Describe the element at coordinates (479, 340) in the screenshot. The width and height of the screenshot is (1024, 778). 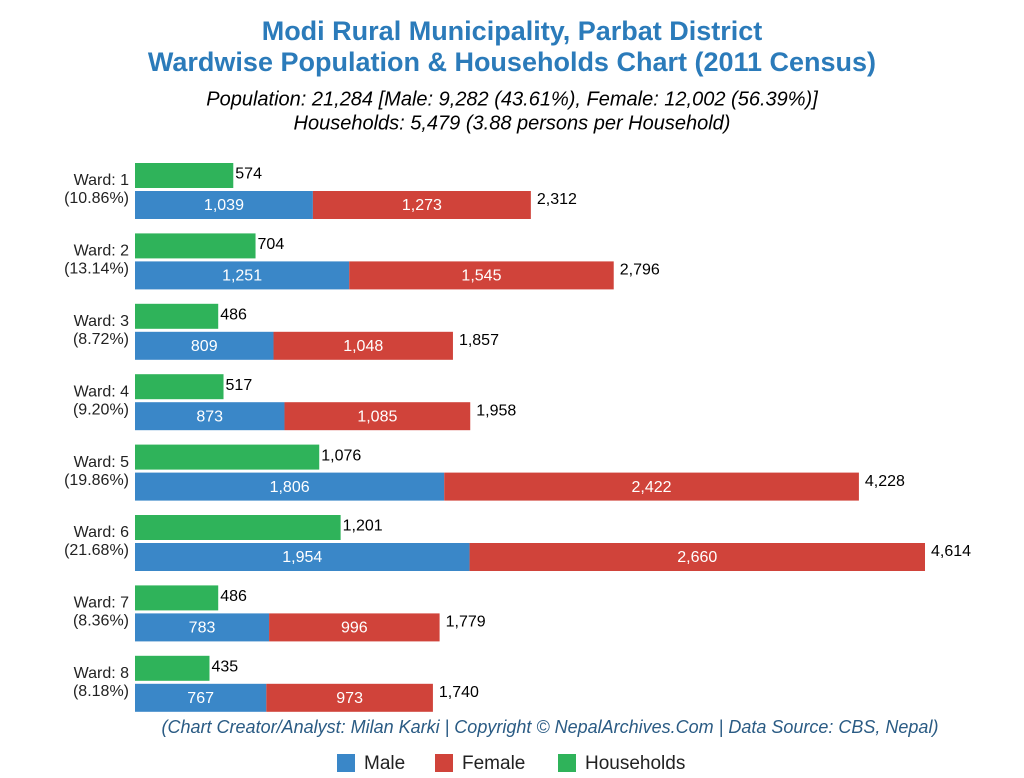
I see `total-label: 1,857` at that location.